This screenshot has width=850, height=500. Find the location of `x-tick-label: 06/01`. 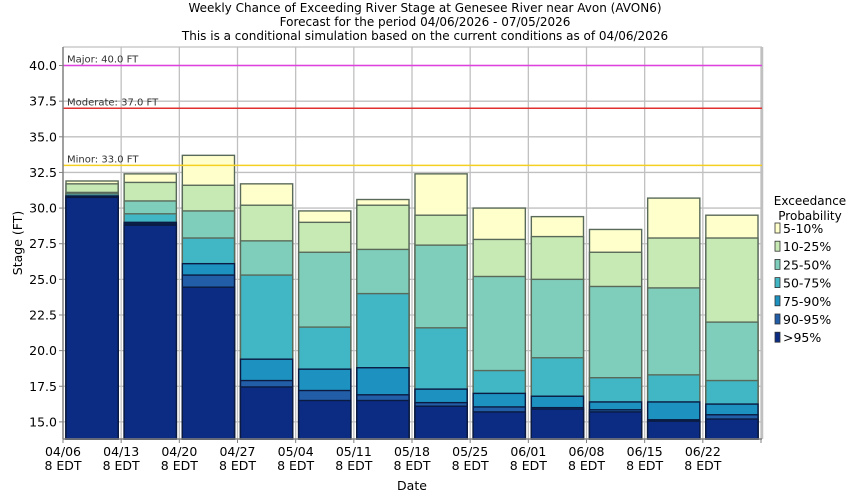

x-tick-label: 06/01 is located at coordinates (528, 451).